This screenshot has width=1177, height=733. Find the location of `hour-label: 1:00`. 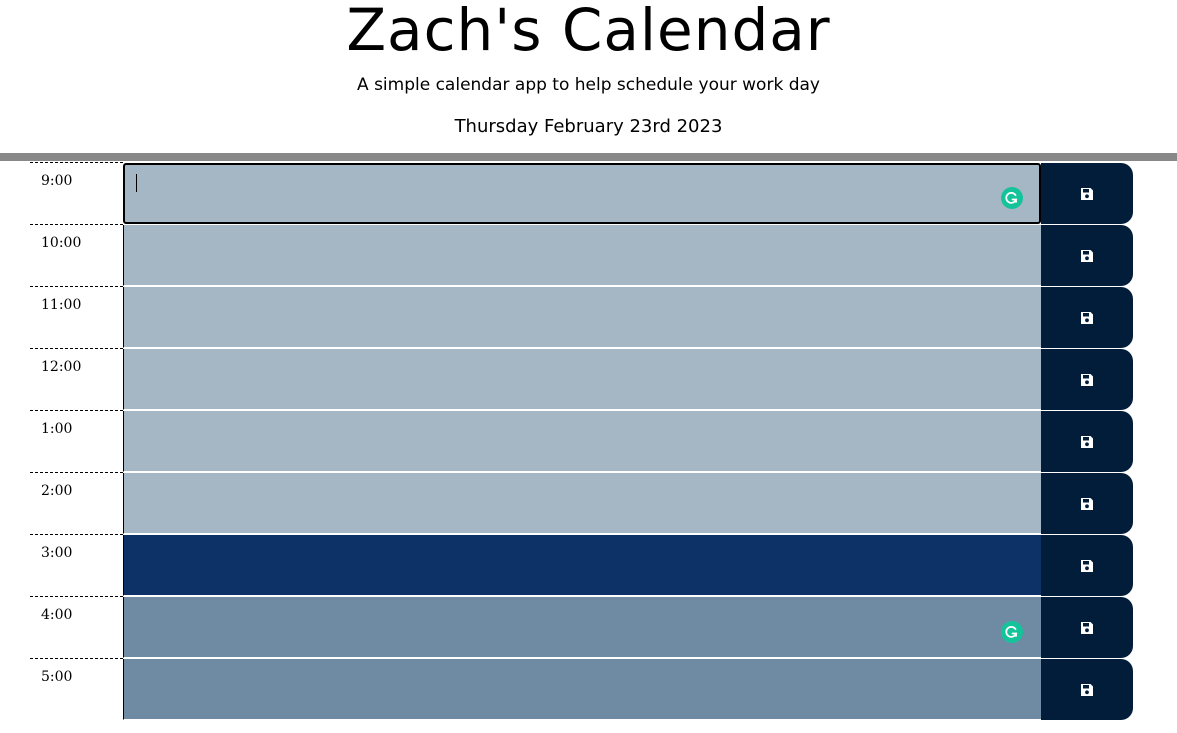

hour-label: 1:00 is located at coordinates (76, 440).